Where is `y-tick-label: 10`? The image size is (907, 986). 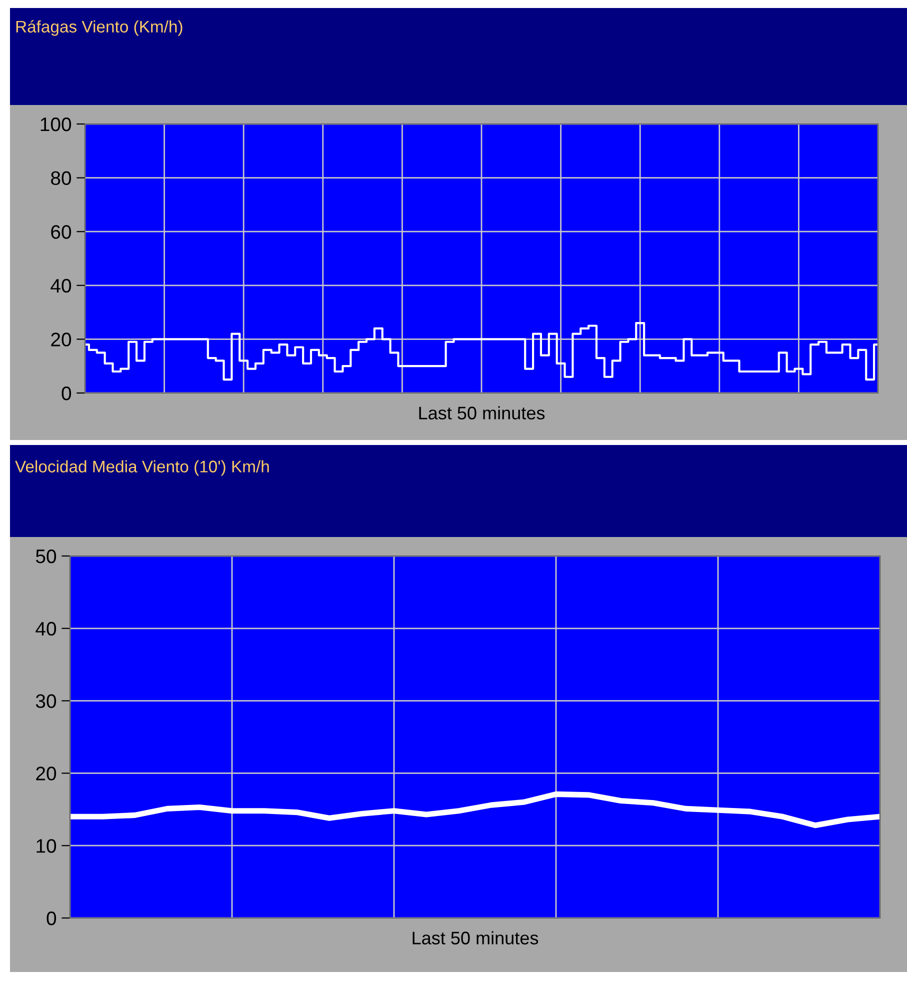 y-tick-label: 10 is located at coordinates (46, 846).